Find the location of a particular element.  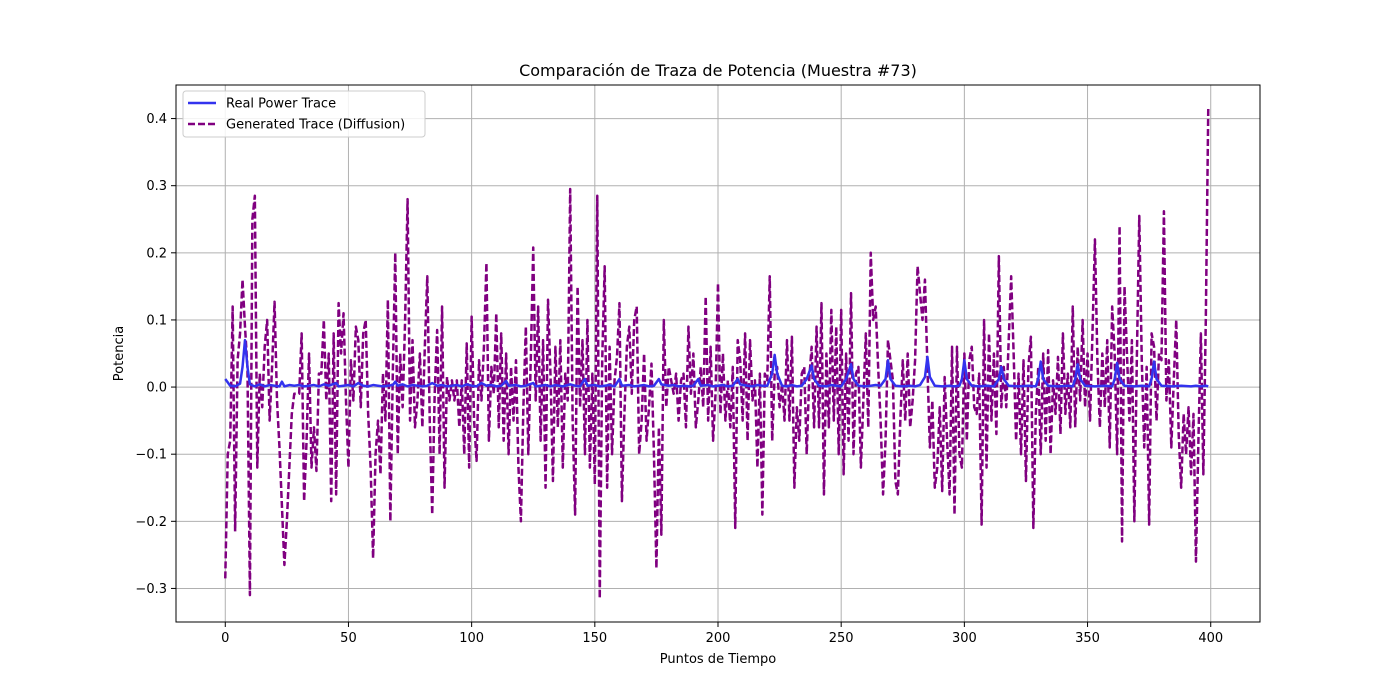

y-tick-label: −0.1 is located at coordinates (151, 455).